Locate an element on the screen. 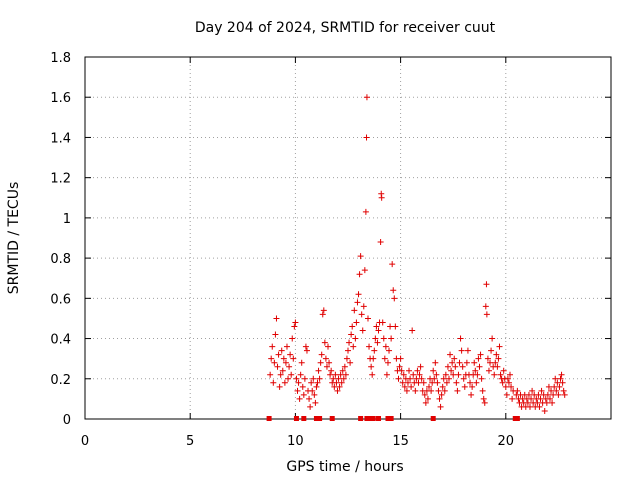  y-tick-label: 0.2 is located at coordinates (60, 380).